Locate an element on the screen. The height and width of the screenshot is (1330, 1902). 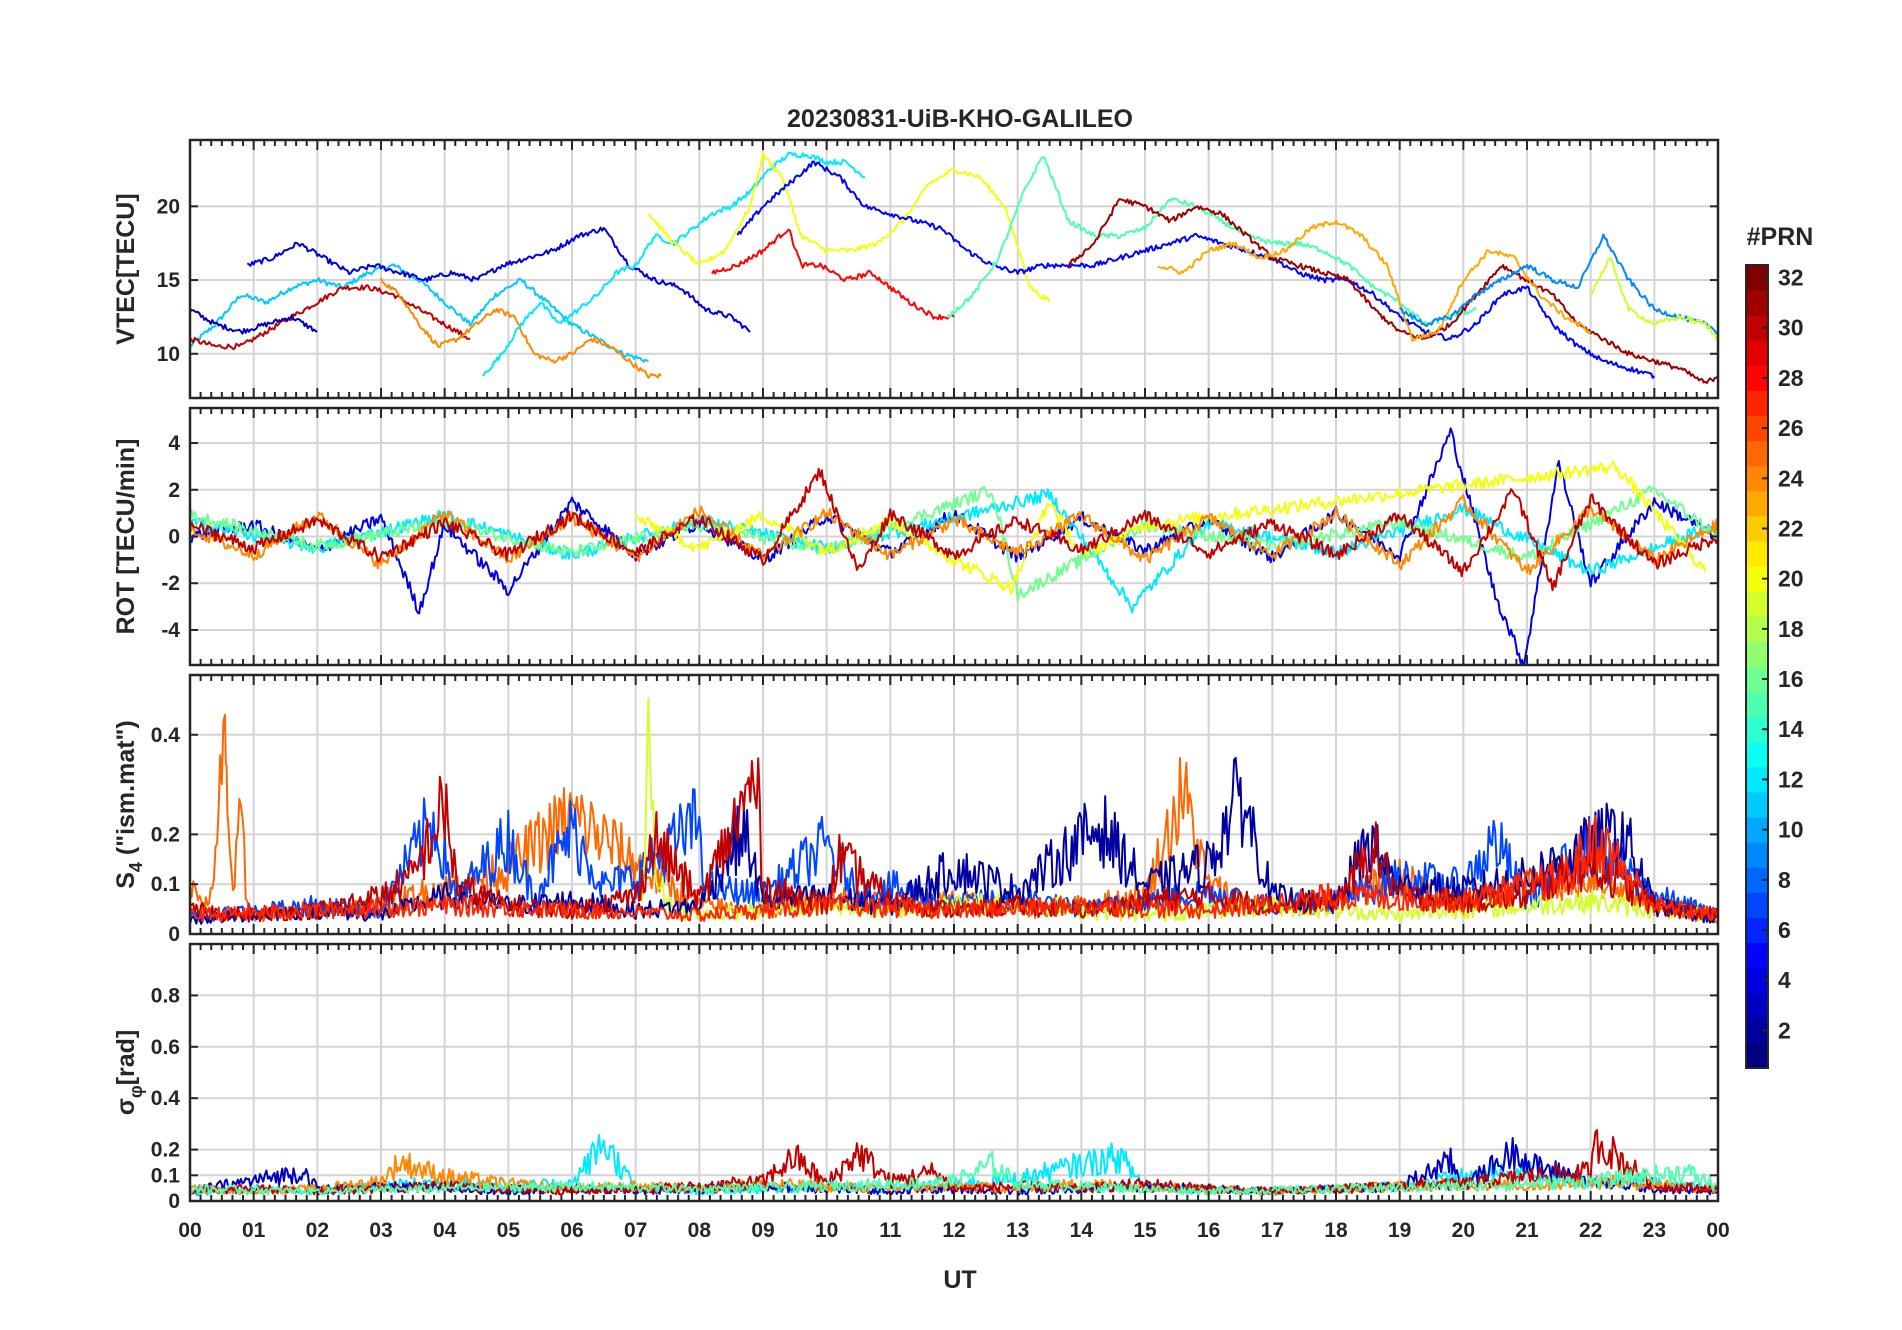
colorbar-tick-label: 30 is located at coordinates (1791, 328).